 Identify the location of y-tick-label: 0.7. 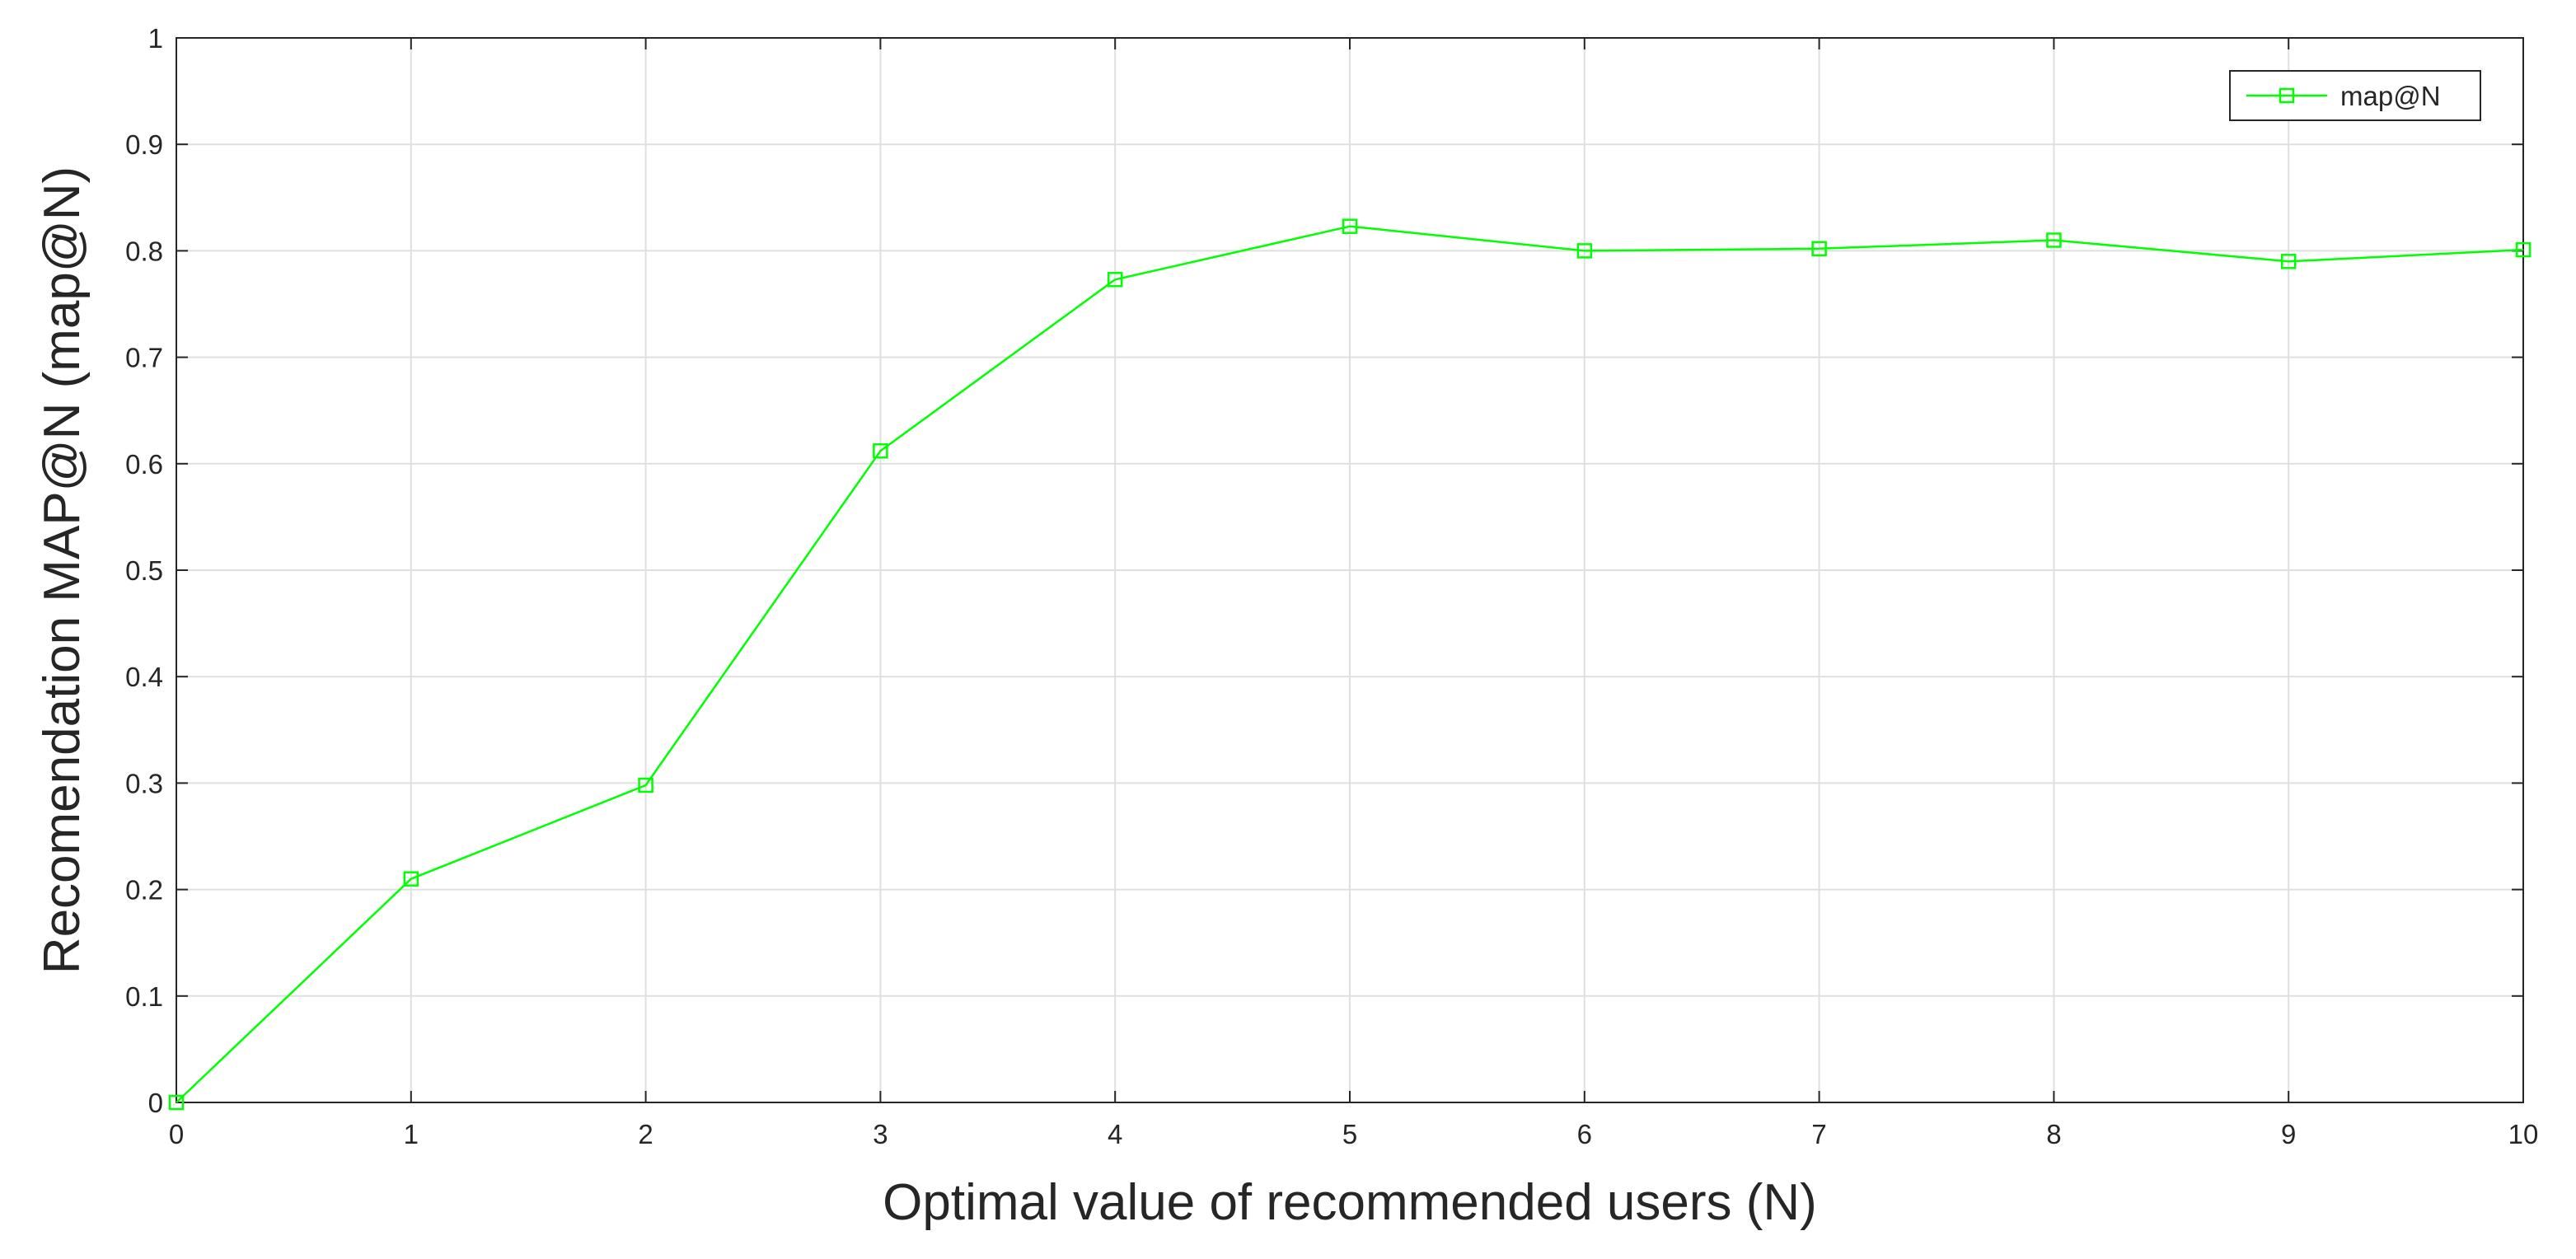
(144, 358).